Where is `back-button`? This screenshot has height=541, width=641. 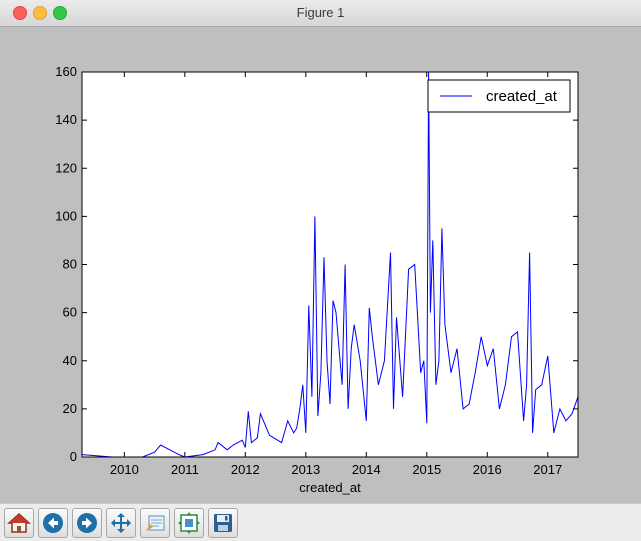 back-button is located at coordinates (53, 523).